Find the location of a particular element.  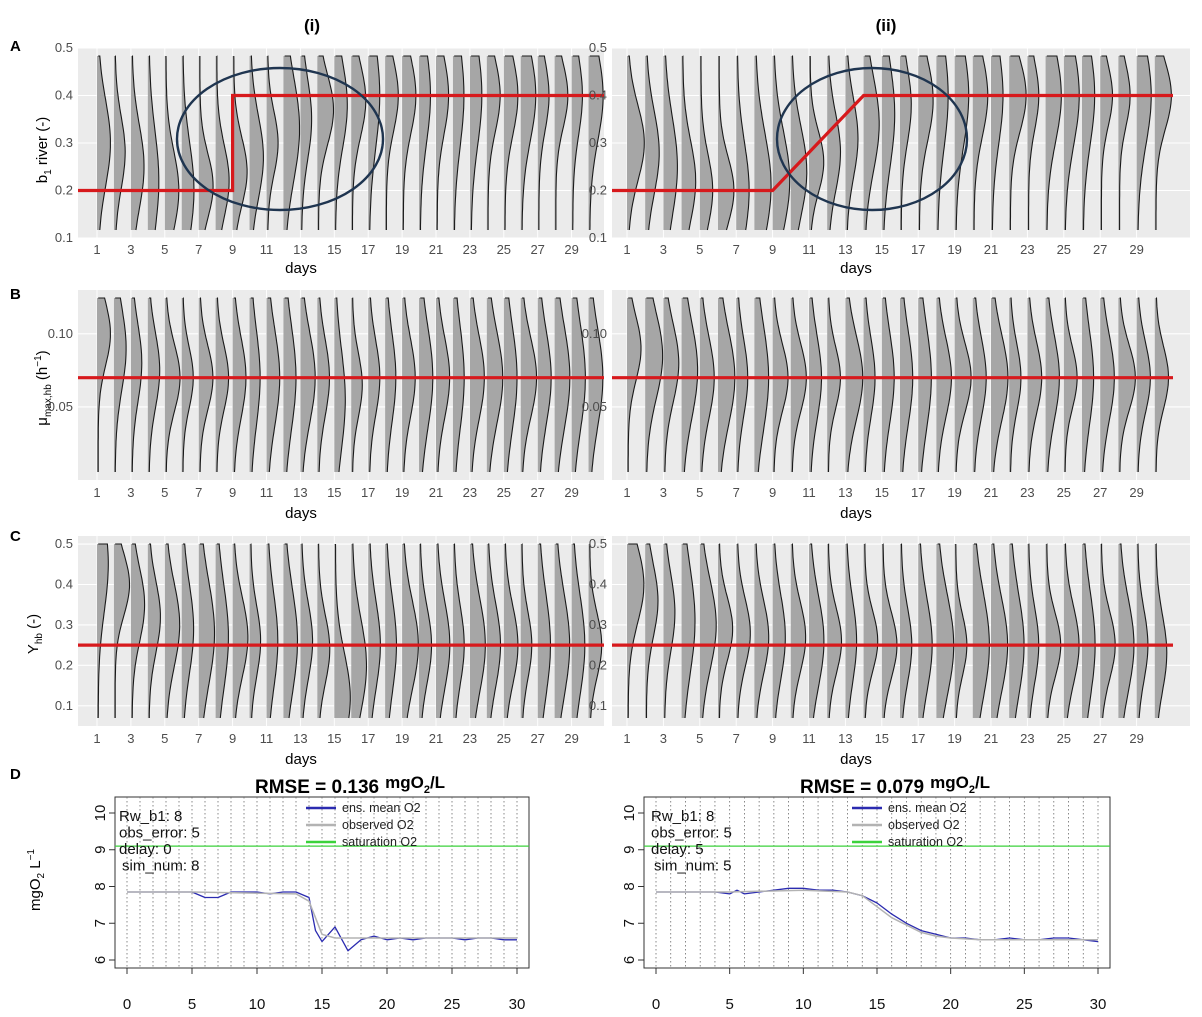

truth-line is located at coordinates (892, 143).